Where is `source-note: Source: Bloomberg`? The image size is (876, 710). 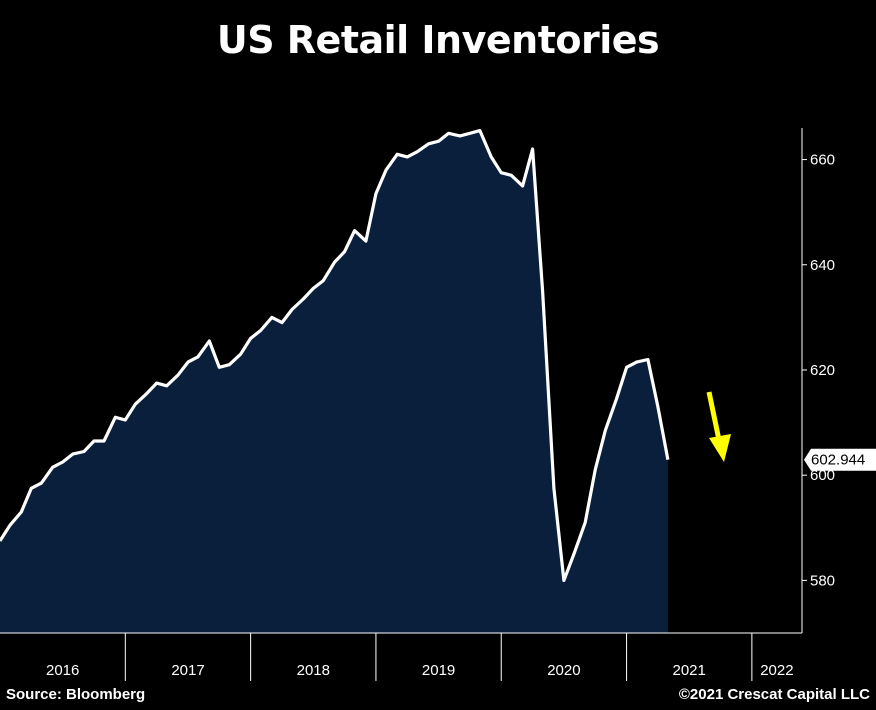
source-note: Source: Bloomberg is located at coordinates (76, 694).